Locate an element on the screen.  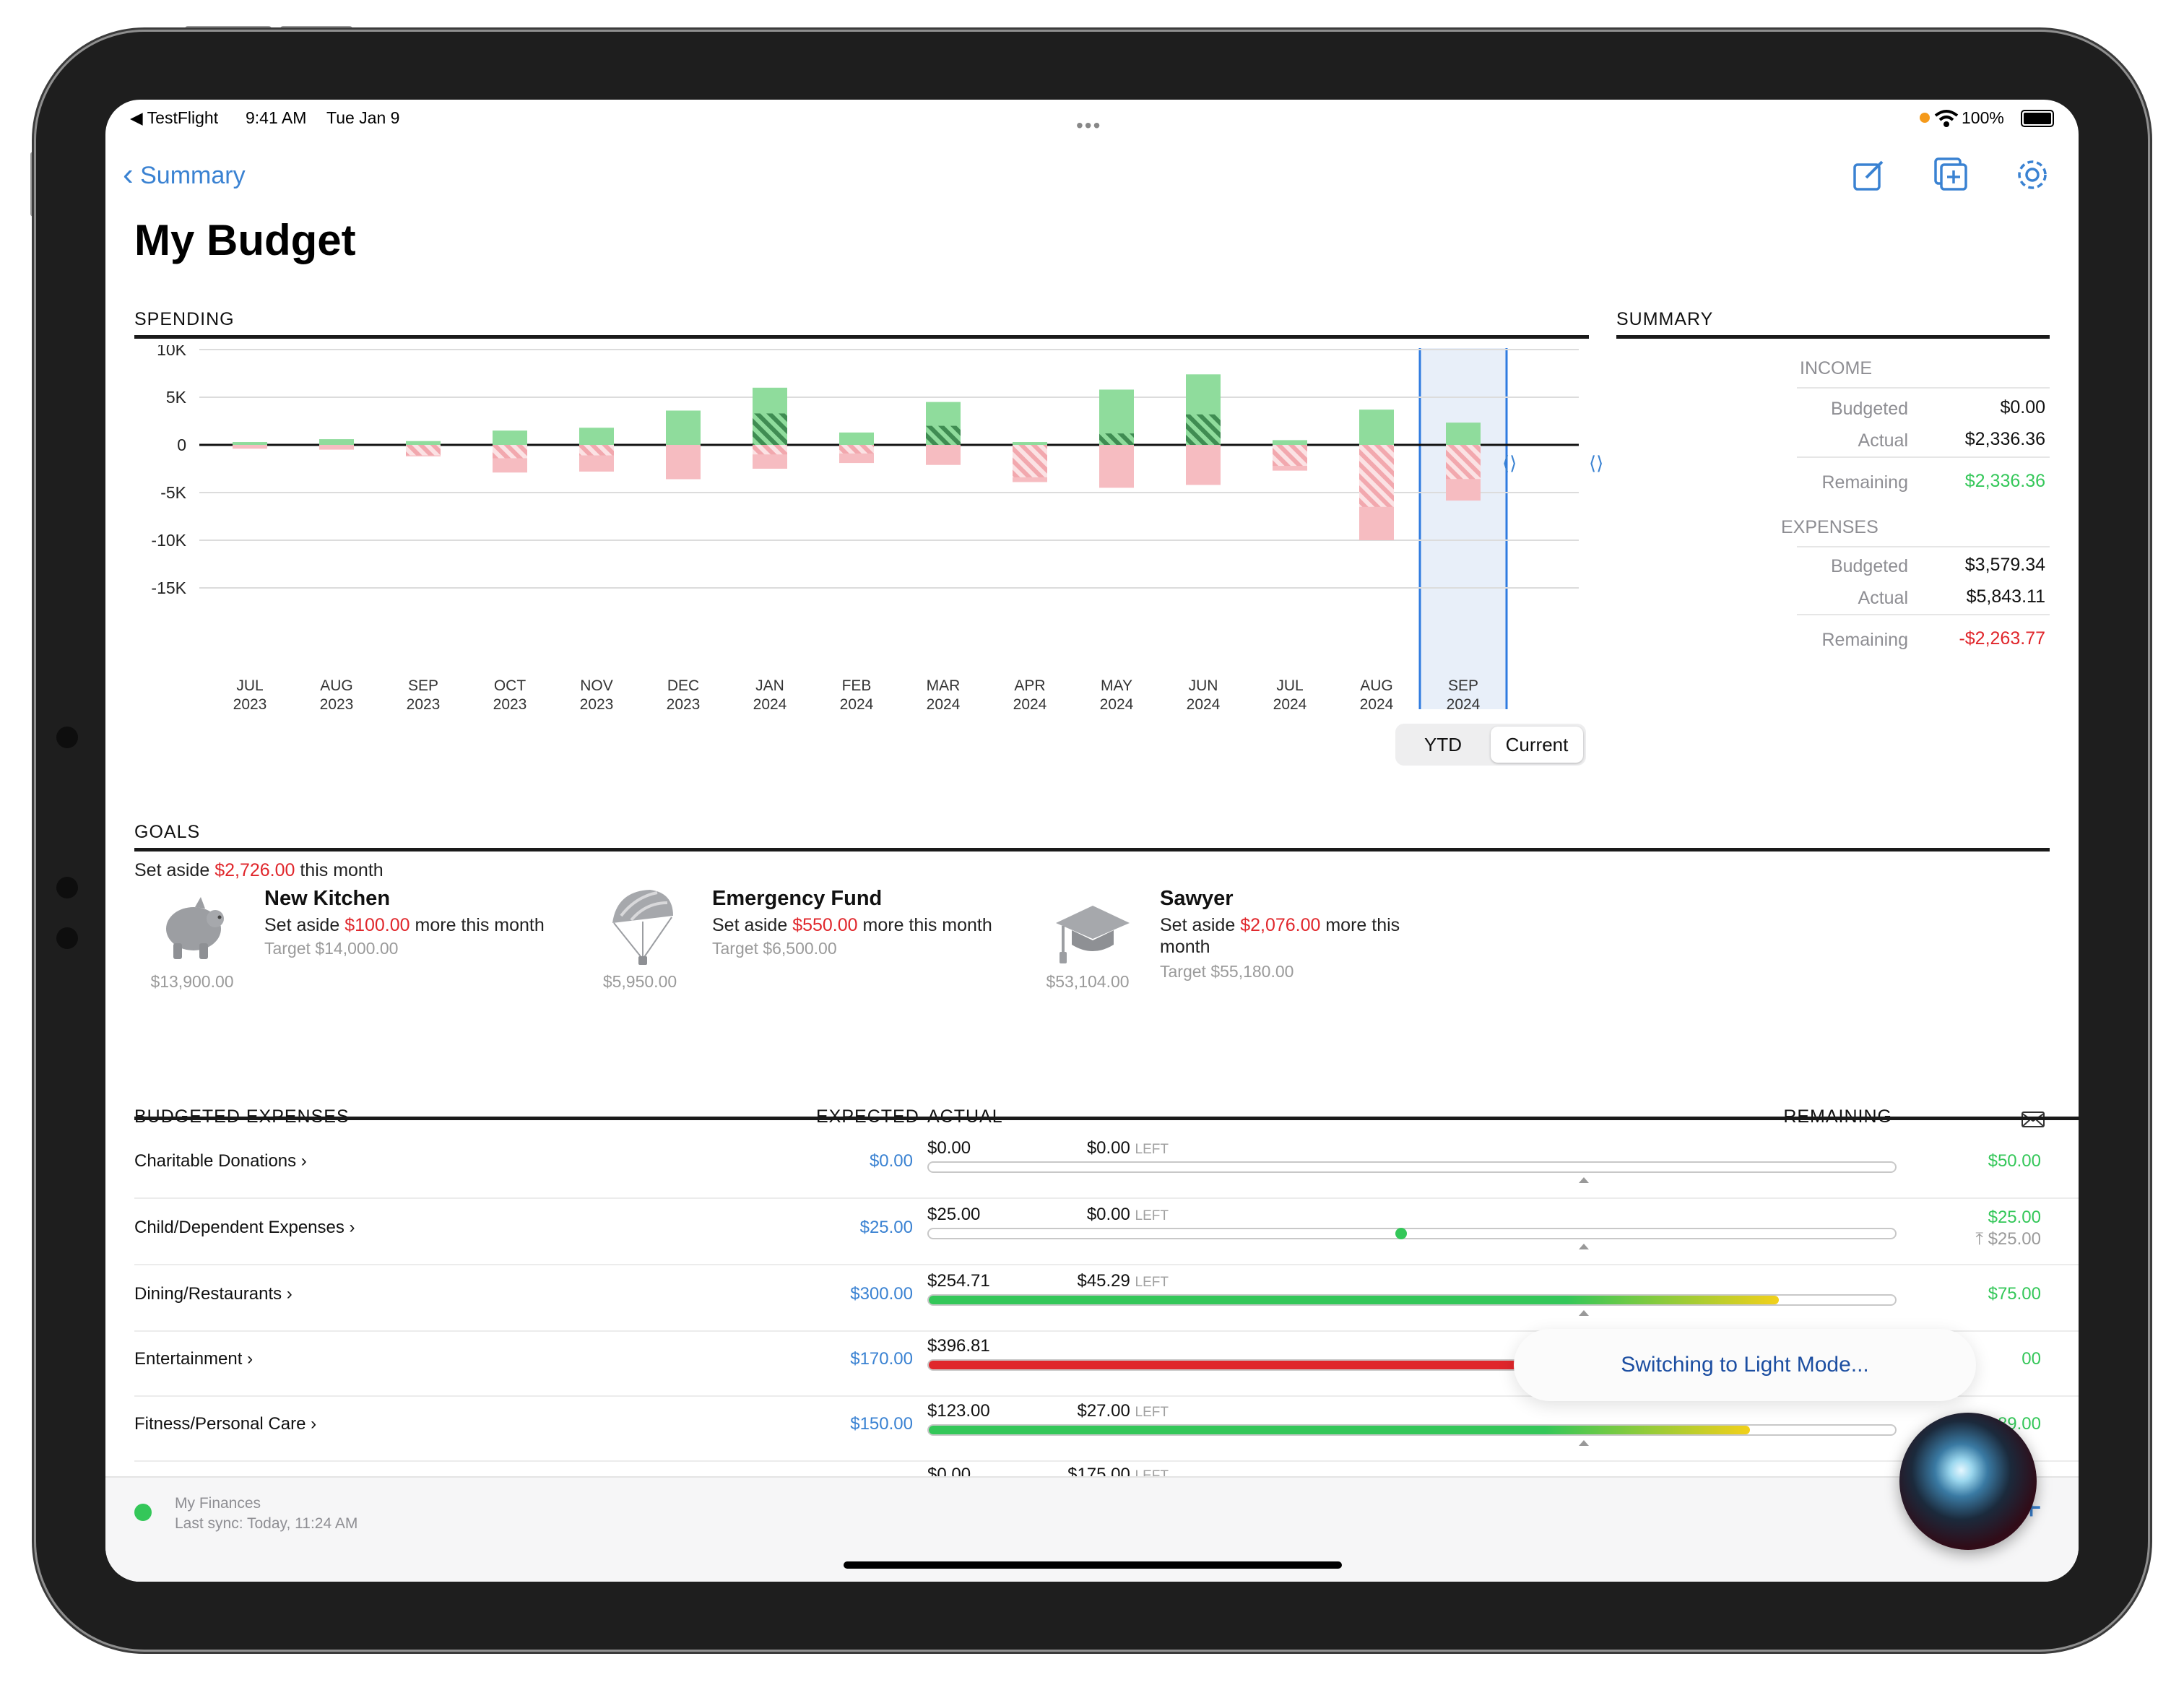
back-button: ‹ Summary is located at coordinates (184, 175).